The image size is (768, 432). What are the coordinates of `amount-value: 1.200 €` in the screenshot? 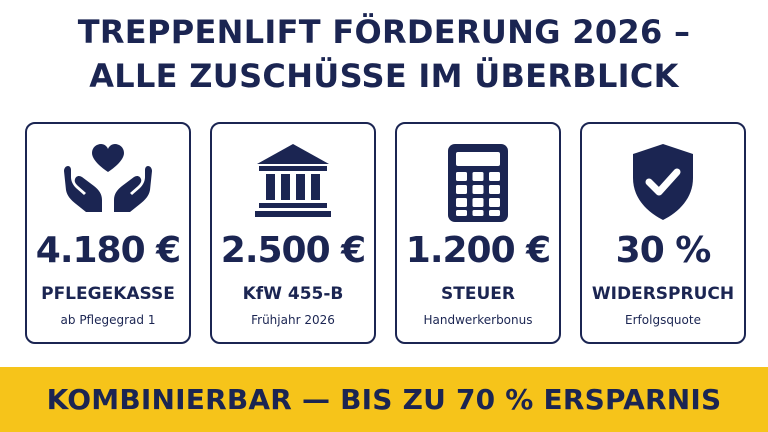 It's located at (478, 250).